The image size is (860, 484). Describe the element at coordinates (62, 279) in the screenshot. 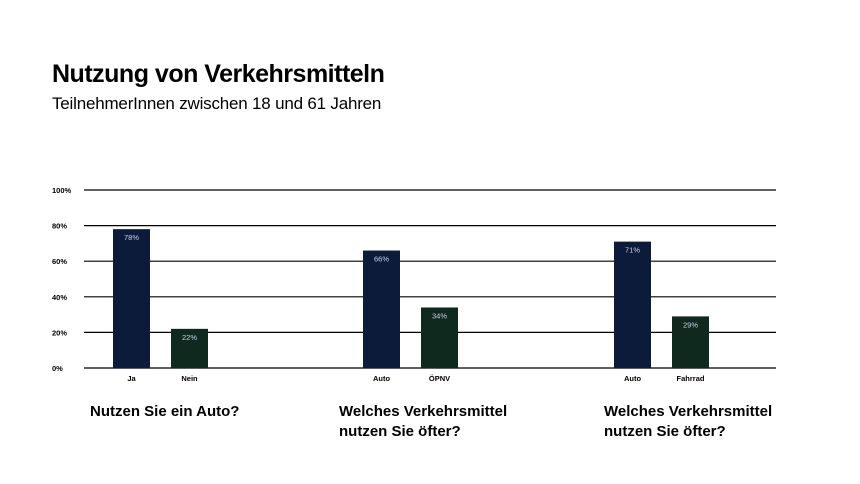

I see `y-axis-ticks: 0% 20% 40% 60% 80% 100%` at that location.